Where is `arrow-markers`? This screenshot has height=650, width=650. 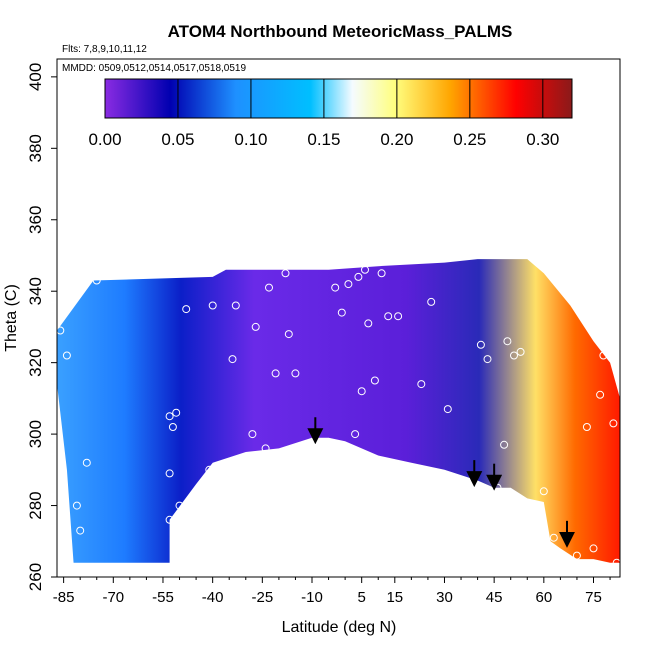
arrow-markers is located at coordinates (441, 482).